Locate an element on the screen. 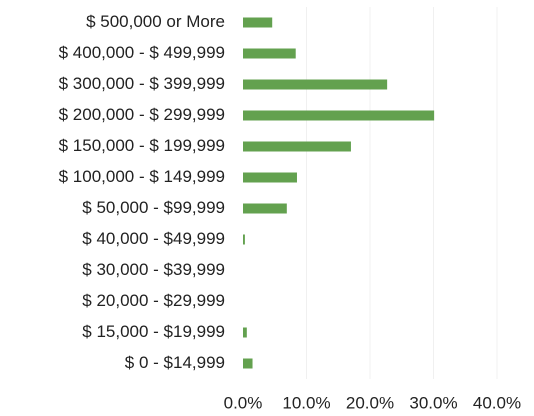 This screenshot has height=416, width=534. x-tick-label: 40.0% is located at coordinates (497, 402).